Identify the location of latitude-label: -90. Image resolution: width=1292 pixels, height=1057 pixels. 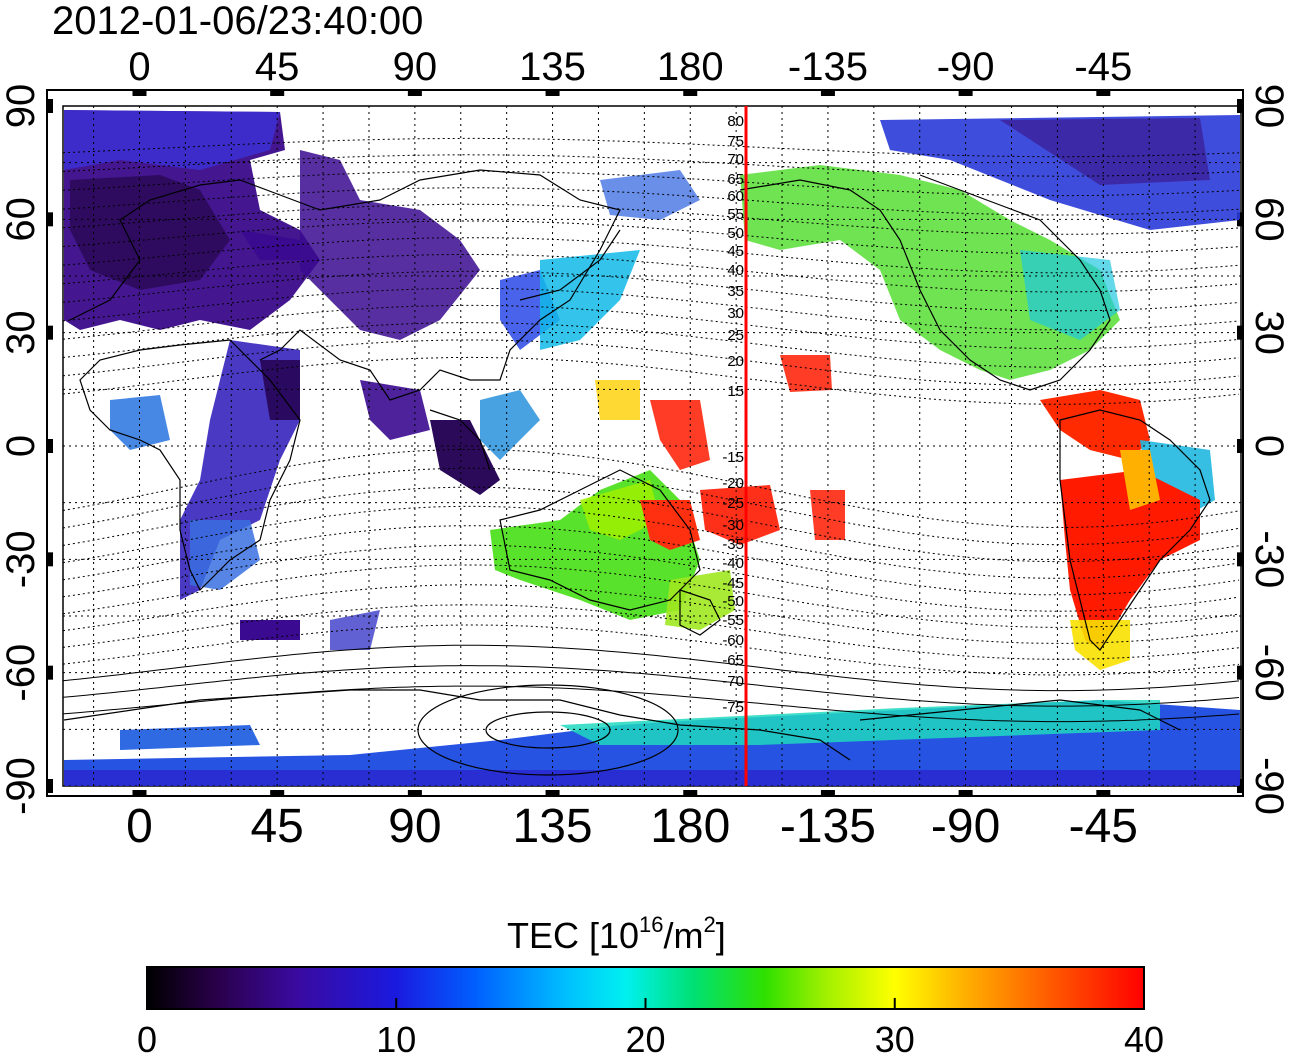
(1269, 786).